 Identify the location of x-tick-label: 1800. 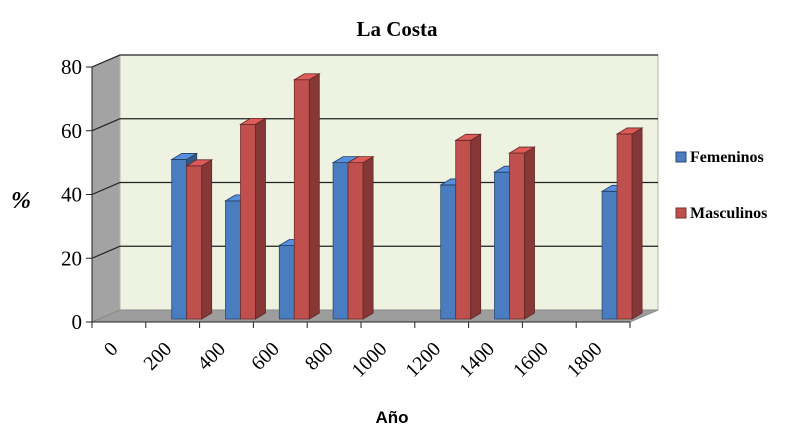
(585, 360).